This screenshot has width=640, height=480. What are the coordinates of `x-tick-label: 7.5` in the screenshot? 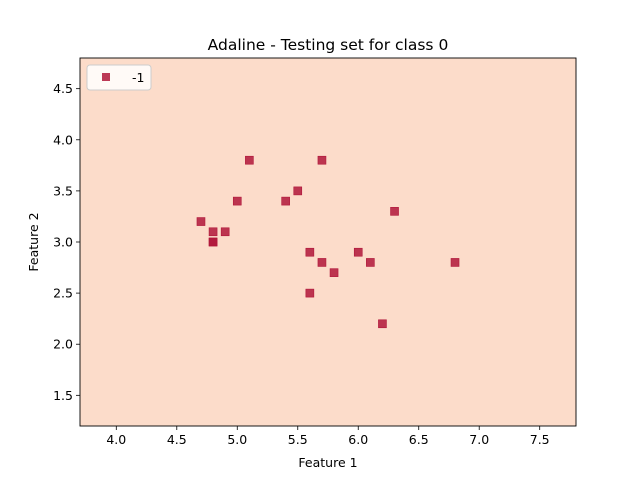 It's located at (540, 439).